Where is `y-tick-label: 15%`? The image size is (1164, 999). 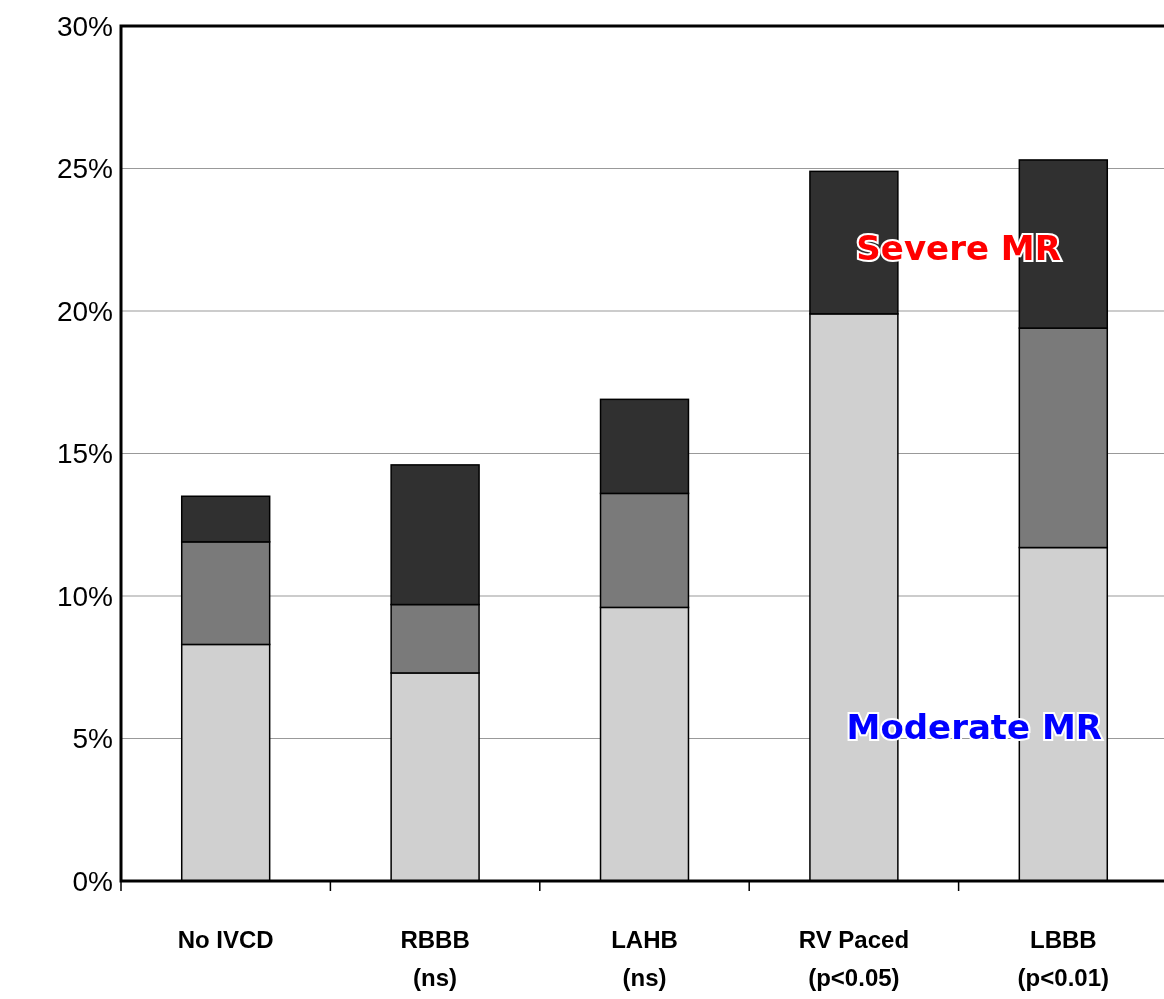
y-tick-label: 15% is located at coordinates (84, 454).